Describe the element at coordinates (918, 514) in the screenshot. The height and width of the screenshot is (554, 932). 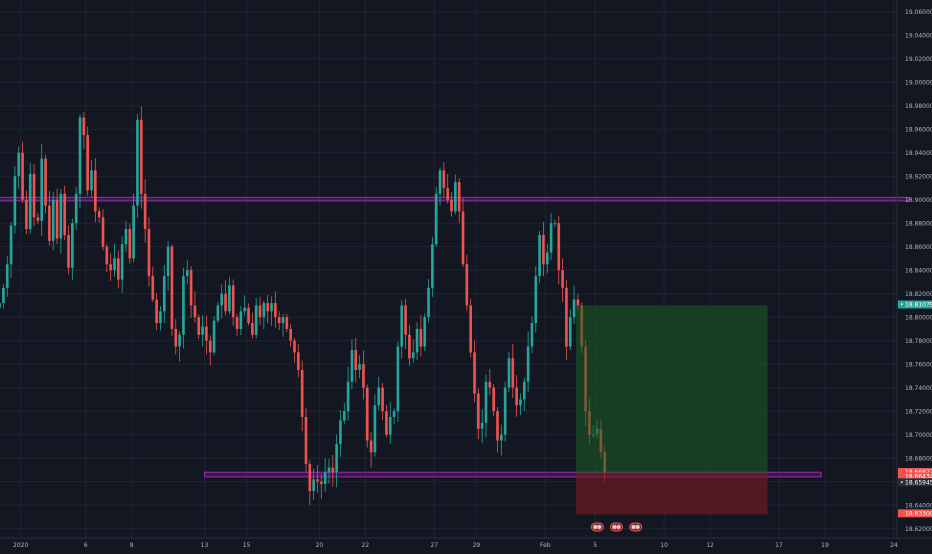
I see `price-label-text: 18.63300` at that location.